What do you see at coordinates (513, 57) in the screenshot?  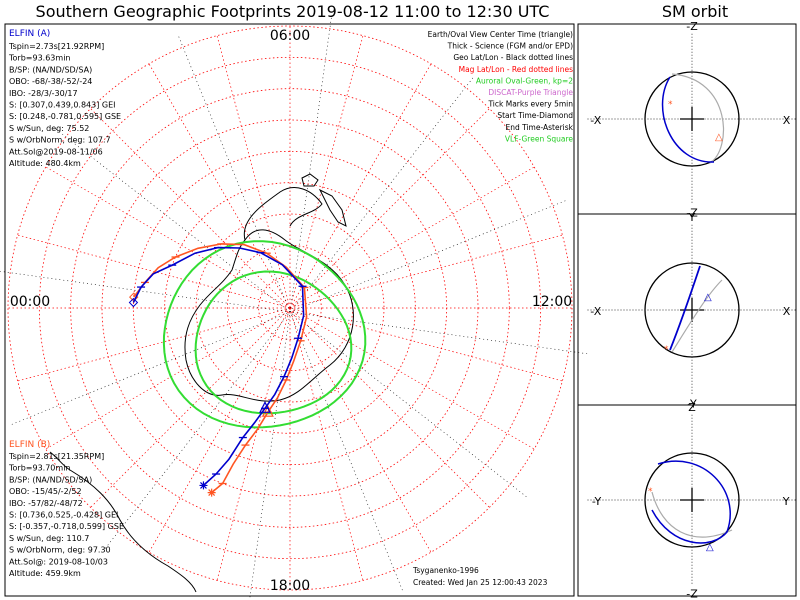 I see `legend-item: Geo Lat/Lon - Black dotted lines` at bounding box center [513, 57].